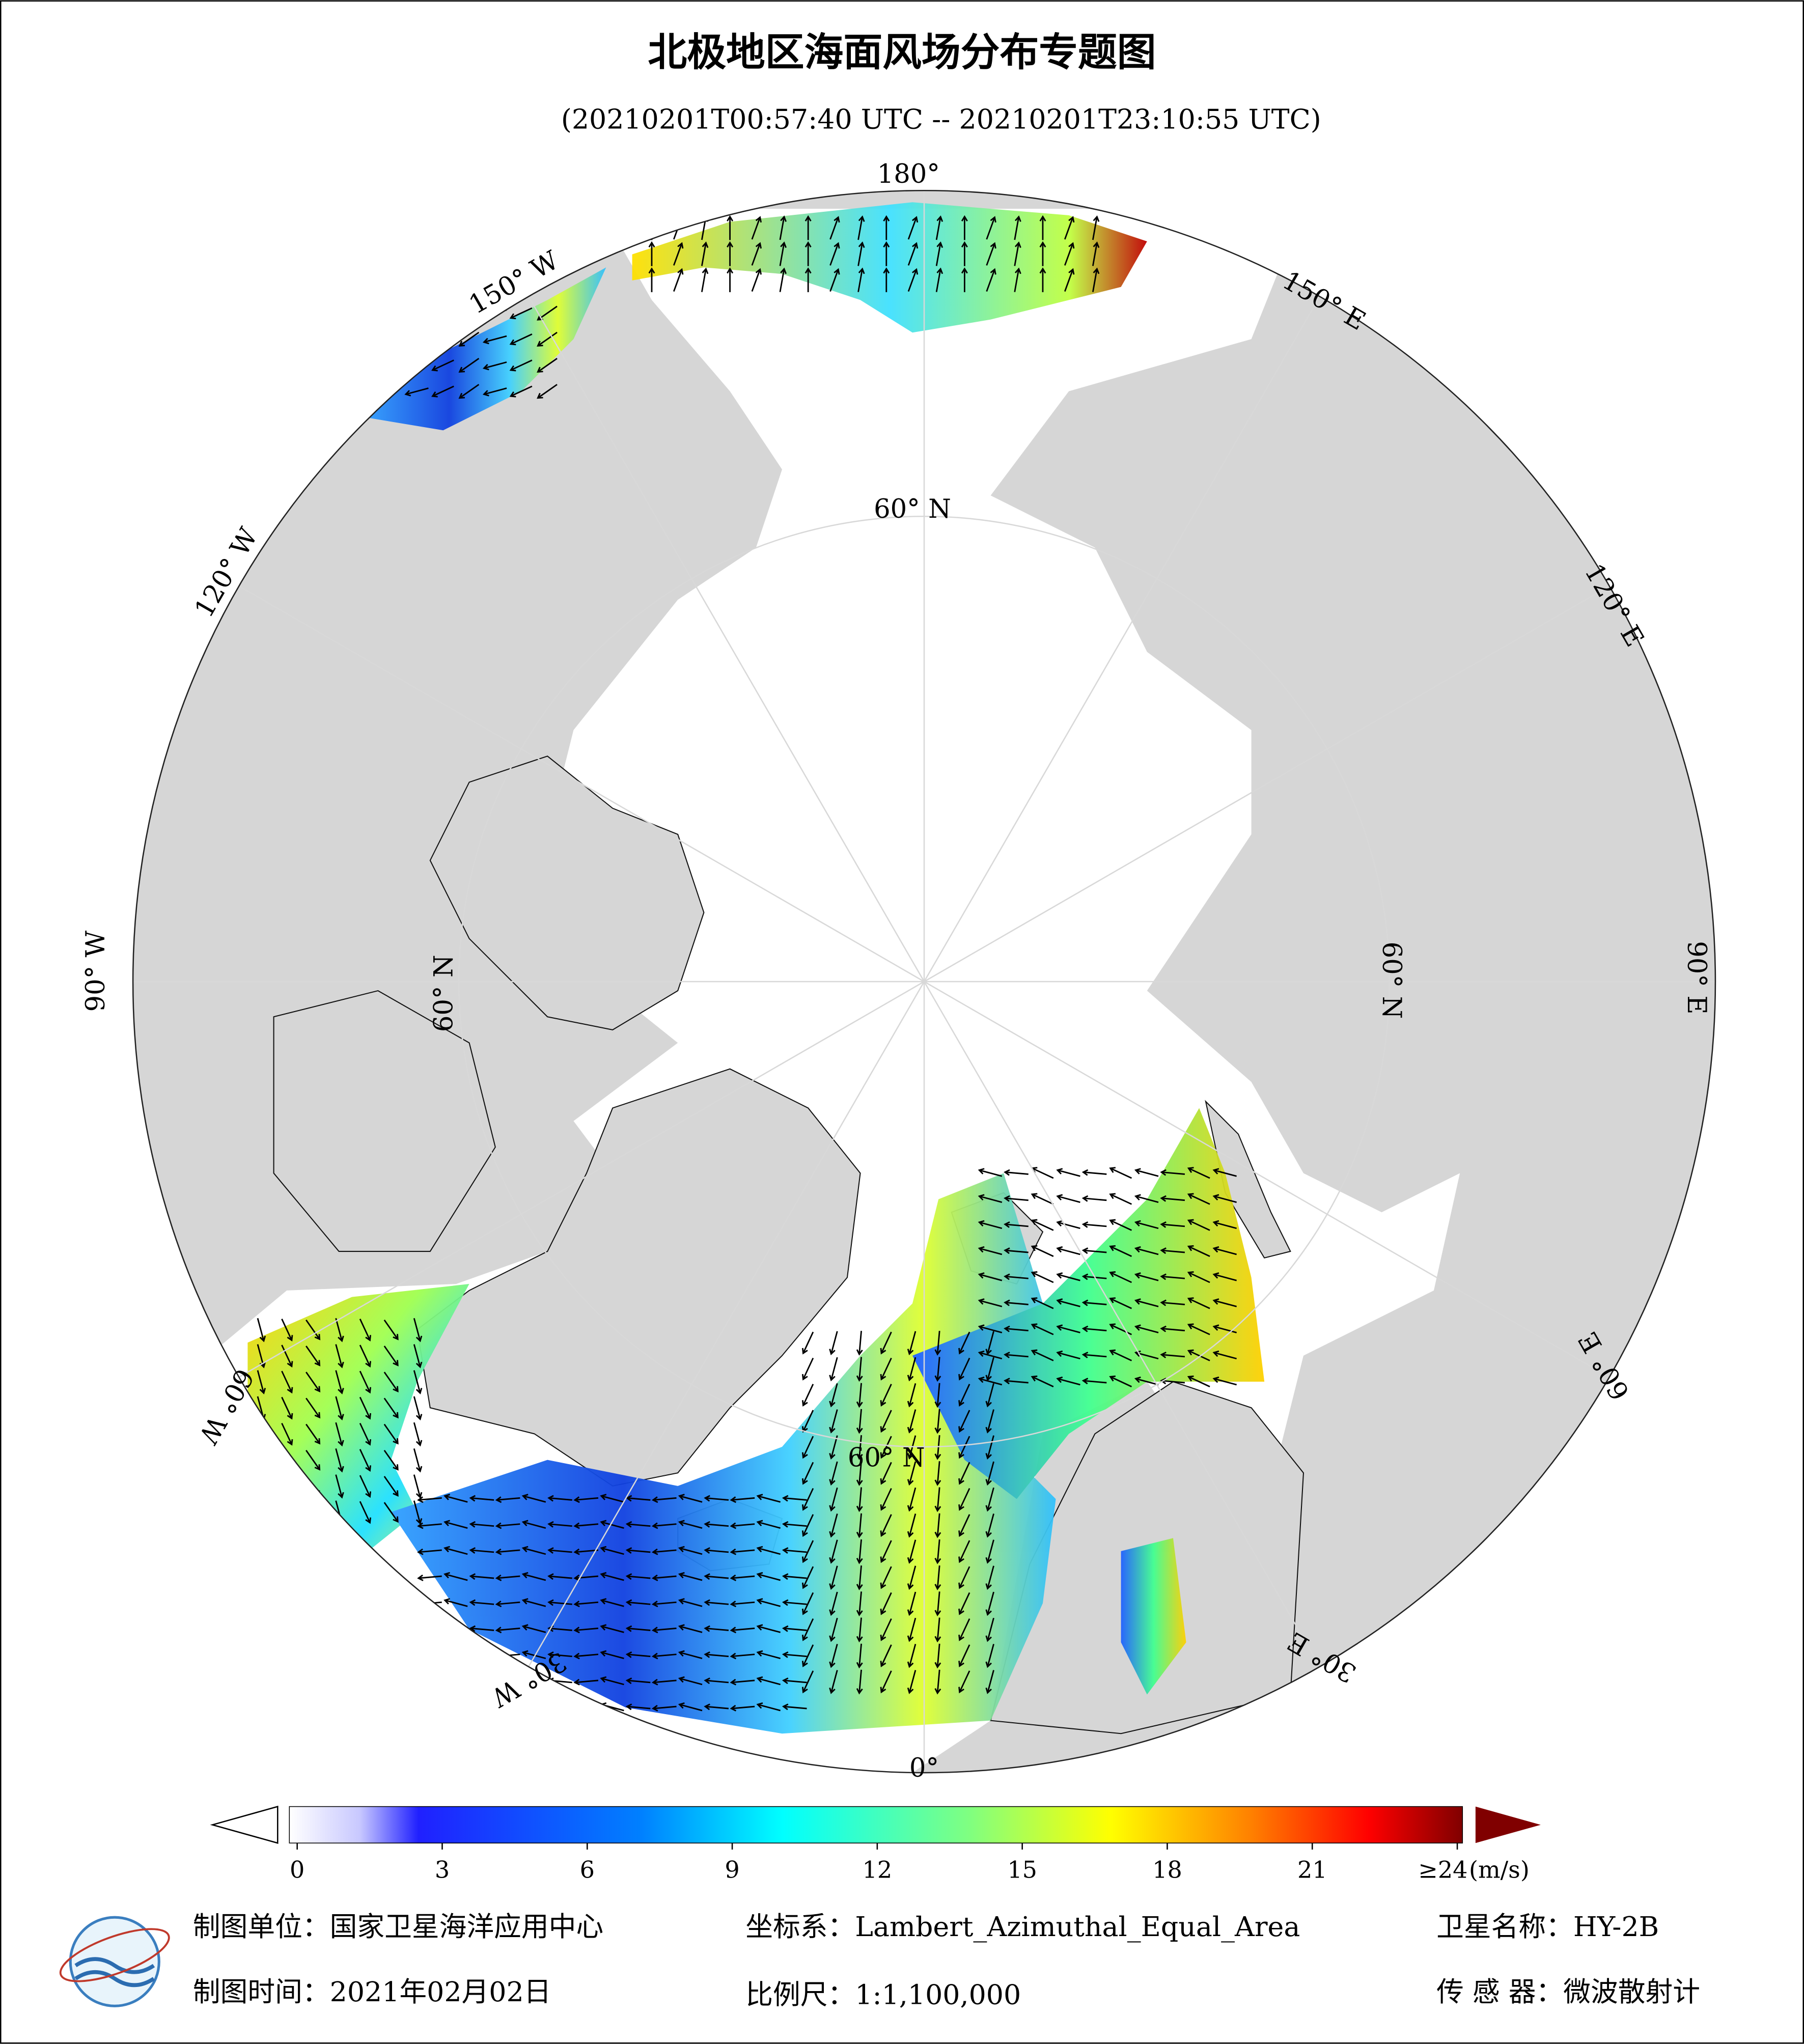 Image resolution: width=1804 pixels, height=2044 pixels. Describe the element at coordinates (1499, 1870) in the screenshot. I see `colorbar-unit: (m/s)` at that location.